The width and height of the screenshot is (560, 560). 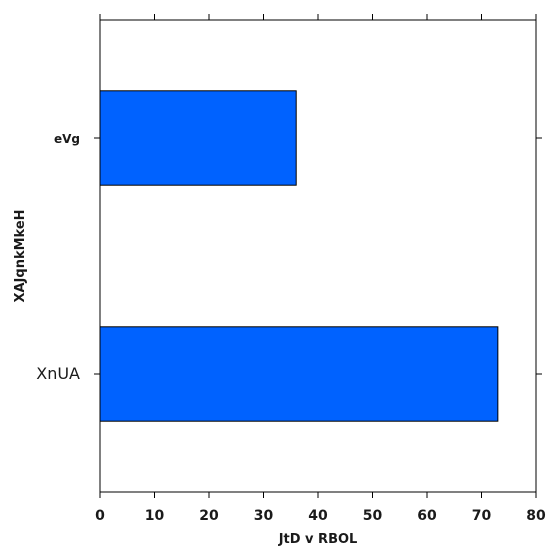 I want to click on x-tick-label: 80, so click(x=536, y=516).